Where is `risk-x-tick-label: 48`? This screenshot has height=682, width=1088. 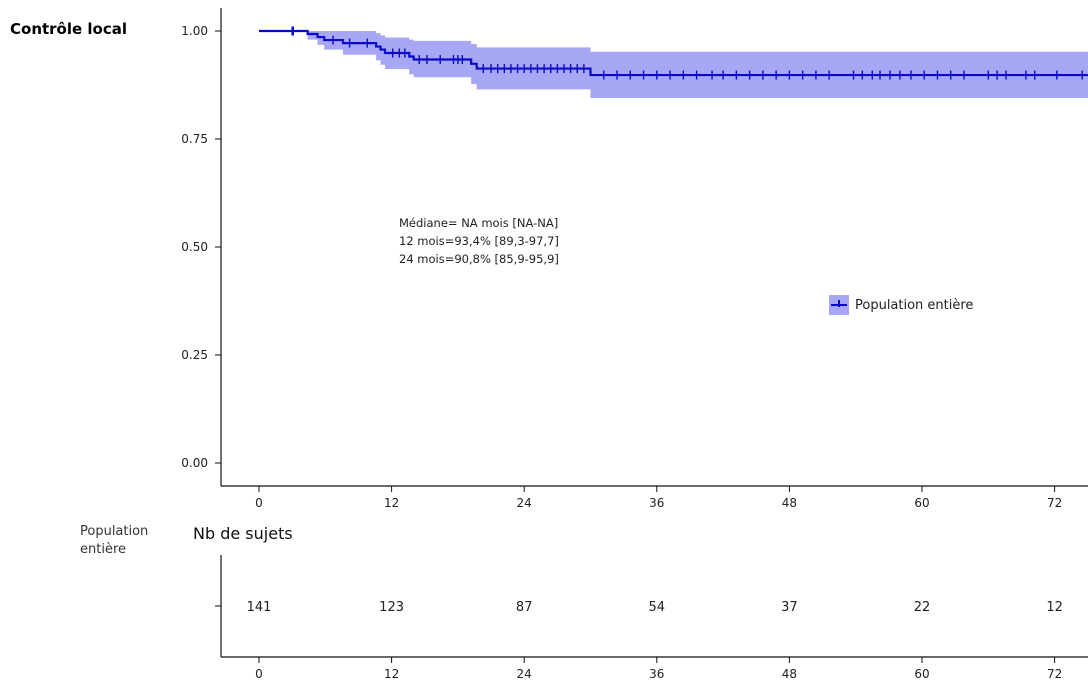
risk-x-tick-label: 48 is located at coordinates (789, 674).